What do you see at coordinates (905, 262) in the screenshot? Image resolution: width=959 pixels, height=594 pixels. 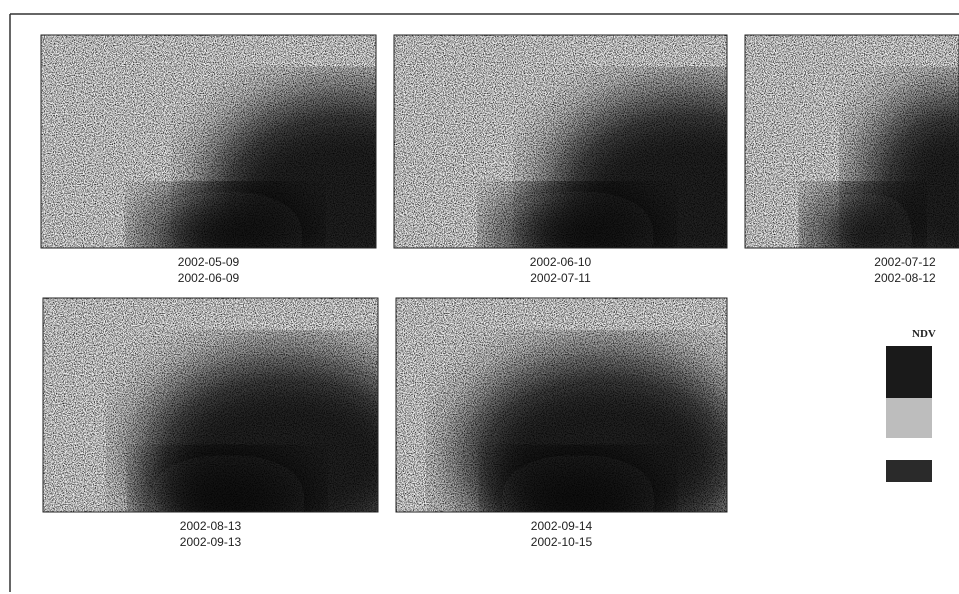 I see `date-start: 2002-07-12` at bounding box center [905, 262].